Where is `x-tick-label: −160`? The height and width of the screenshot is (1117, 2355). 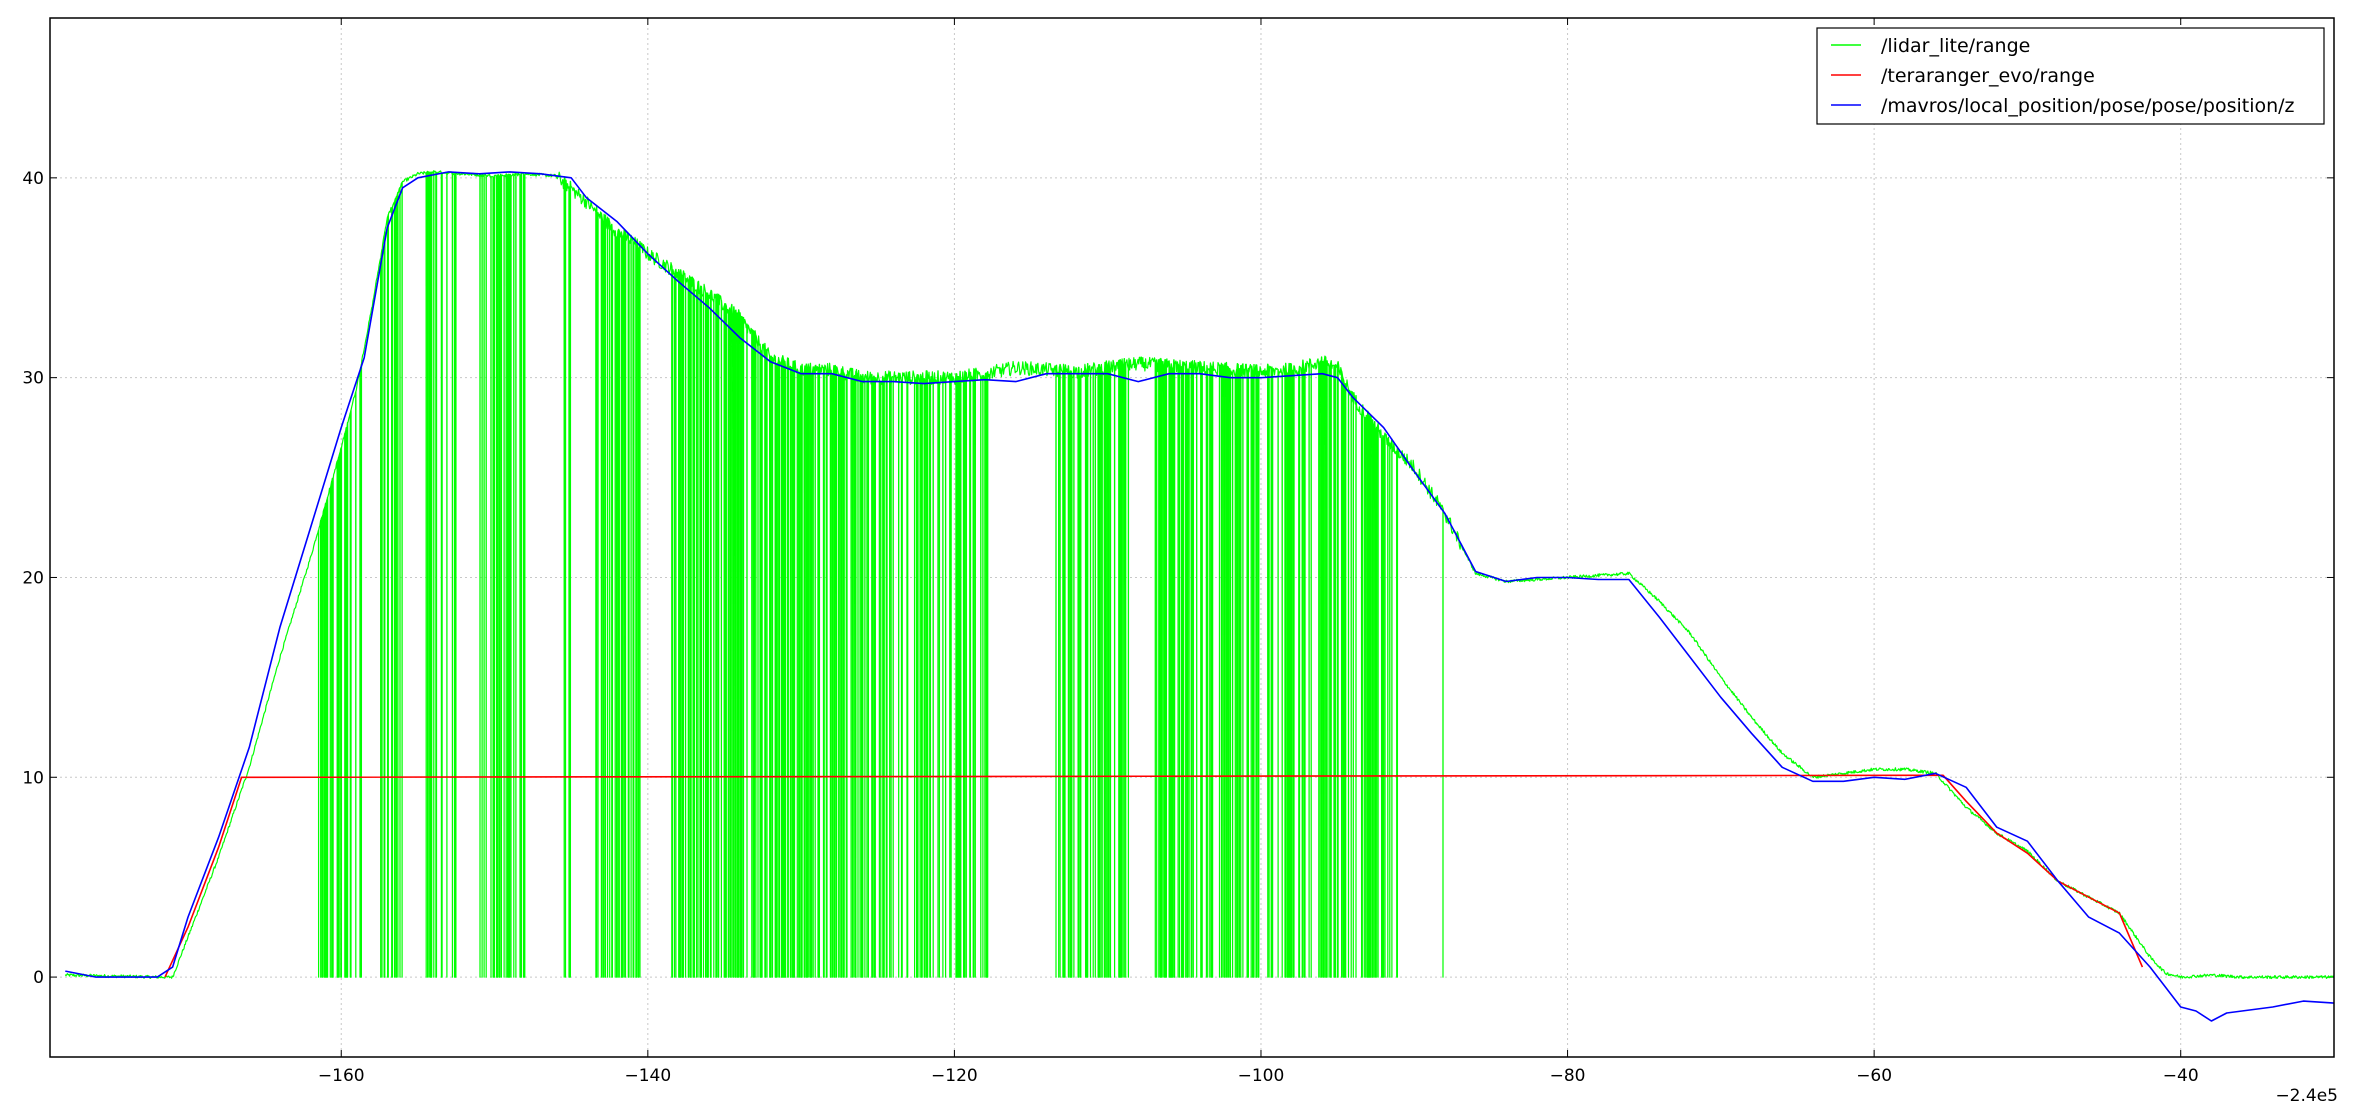
x-tick-label: −160 is located at coordinates (341, 1076).